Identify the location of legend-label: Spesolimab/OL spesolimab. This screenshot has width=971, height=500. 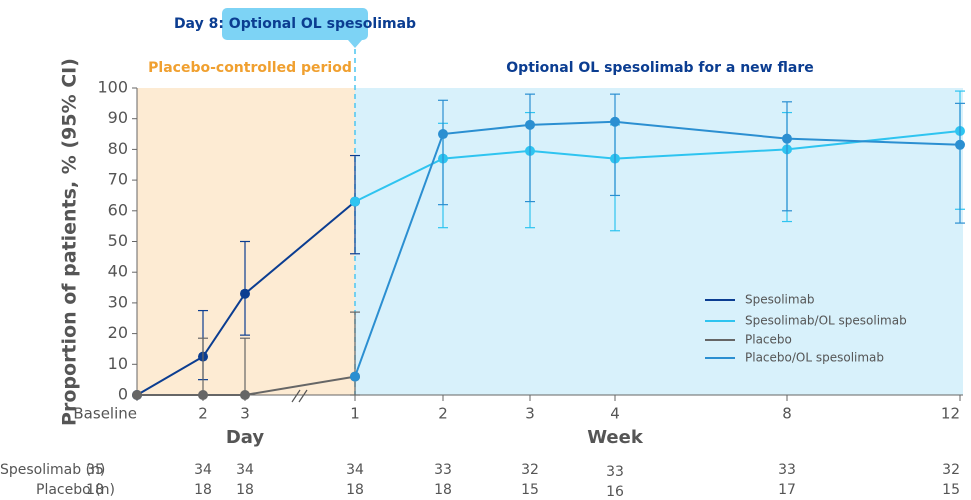
(826, 321).